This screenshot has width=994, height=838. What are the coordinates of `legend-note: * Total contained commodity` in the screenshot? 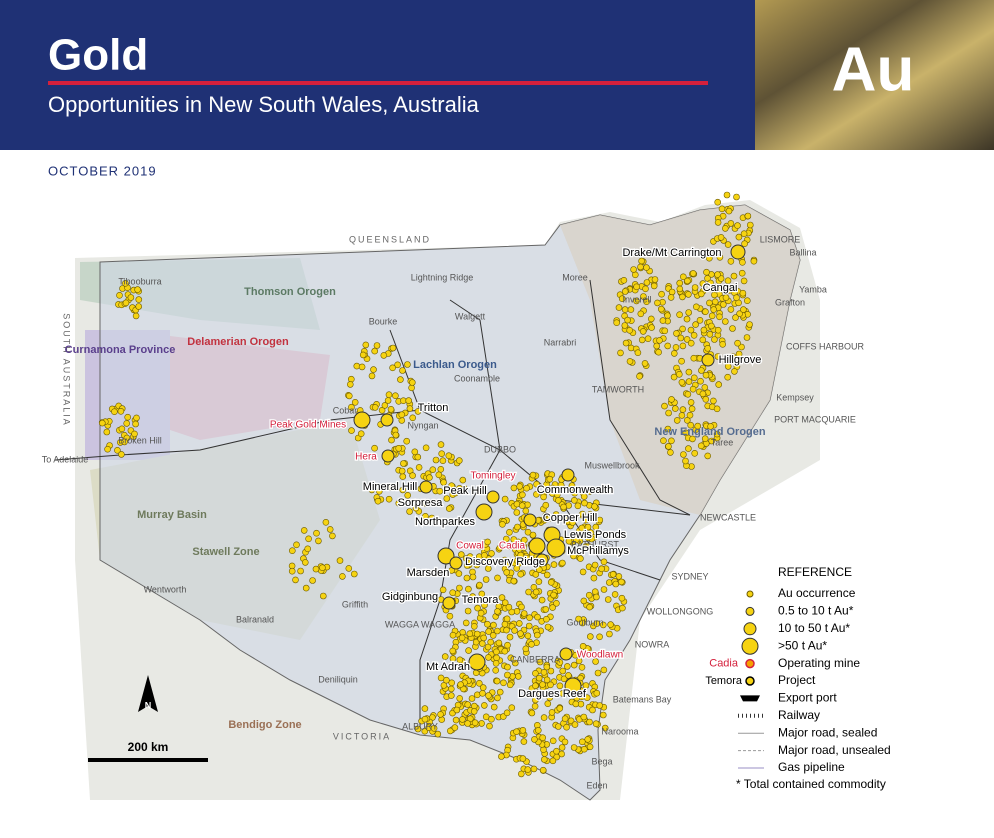 It's located at (811, 784).